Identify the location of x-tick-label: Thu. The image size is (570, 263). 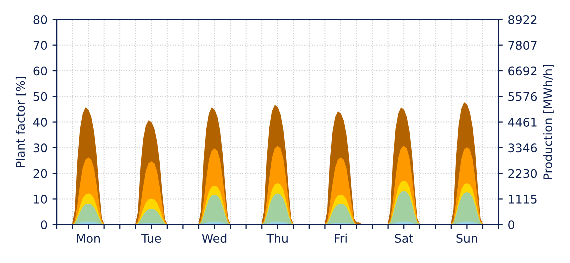
(277, 239).